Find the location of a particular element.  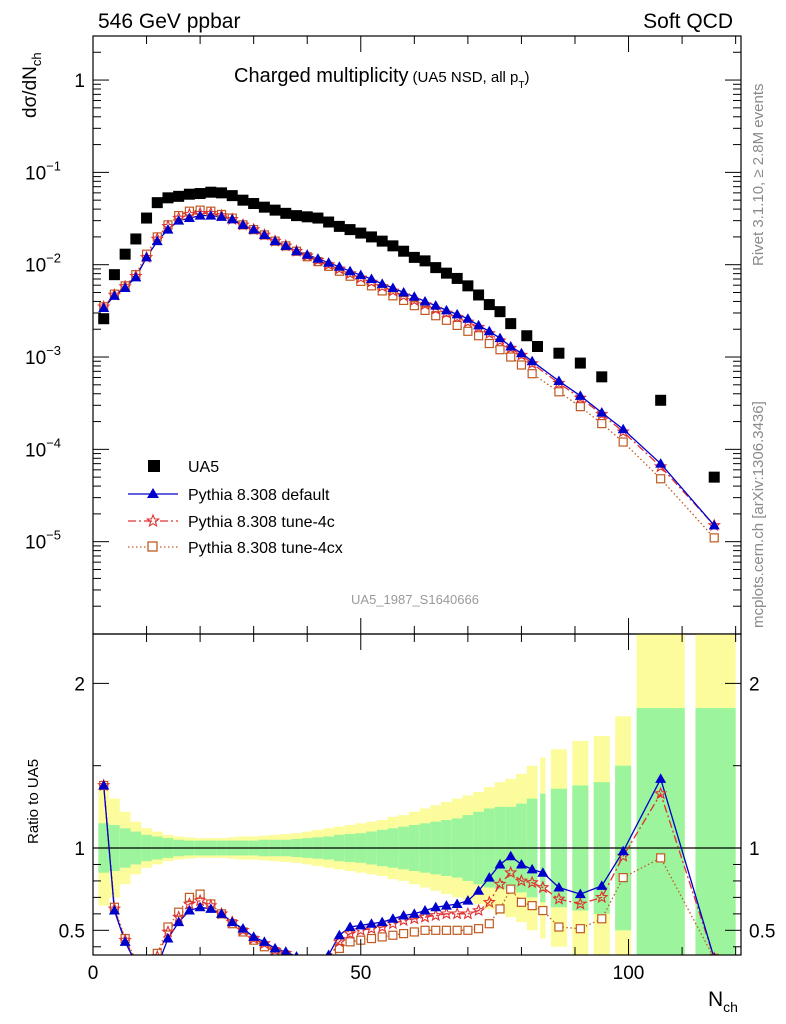

legend-label-tune-4cx: Pythia 8.308 tune-4cx is located at coordinates (265, 548).